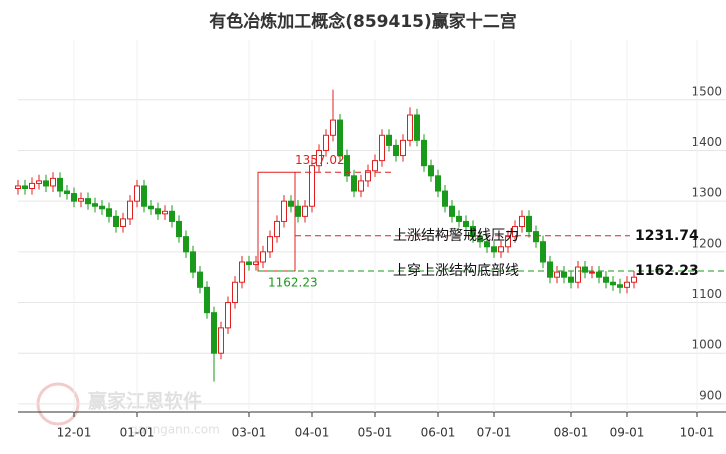 This screenshot has width=726, height=454. What do you see at coordinates (137, 433) in the screenshot?
I see `x-tick-label: 01-01` at bounding box center [137, 433].